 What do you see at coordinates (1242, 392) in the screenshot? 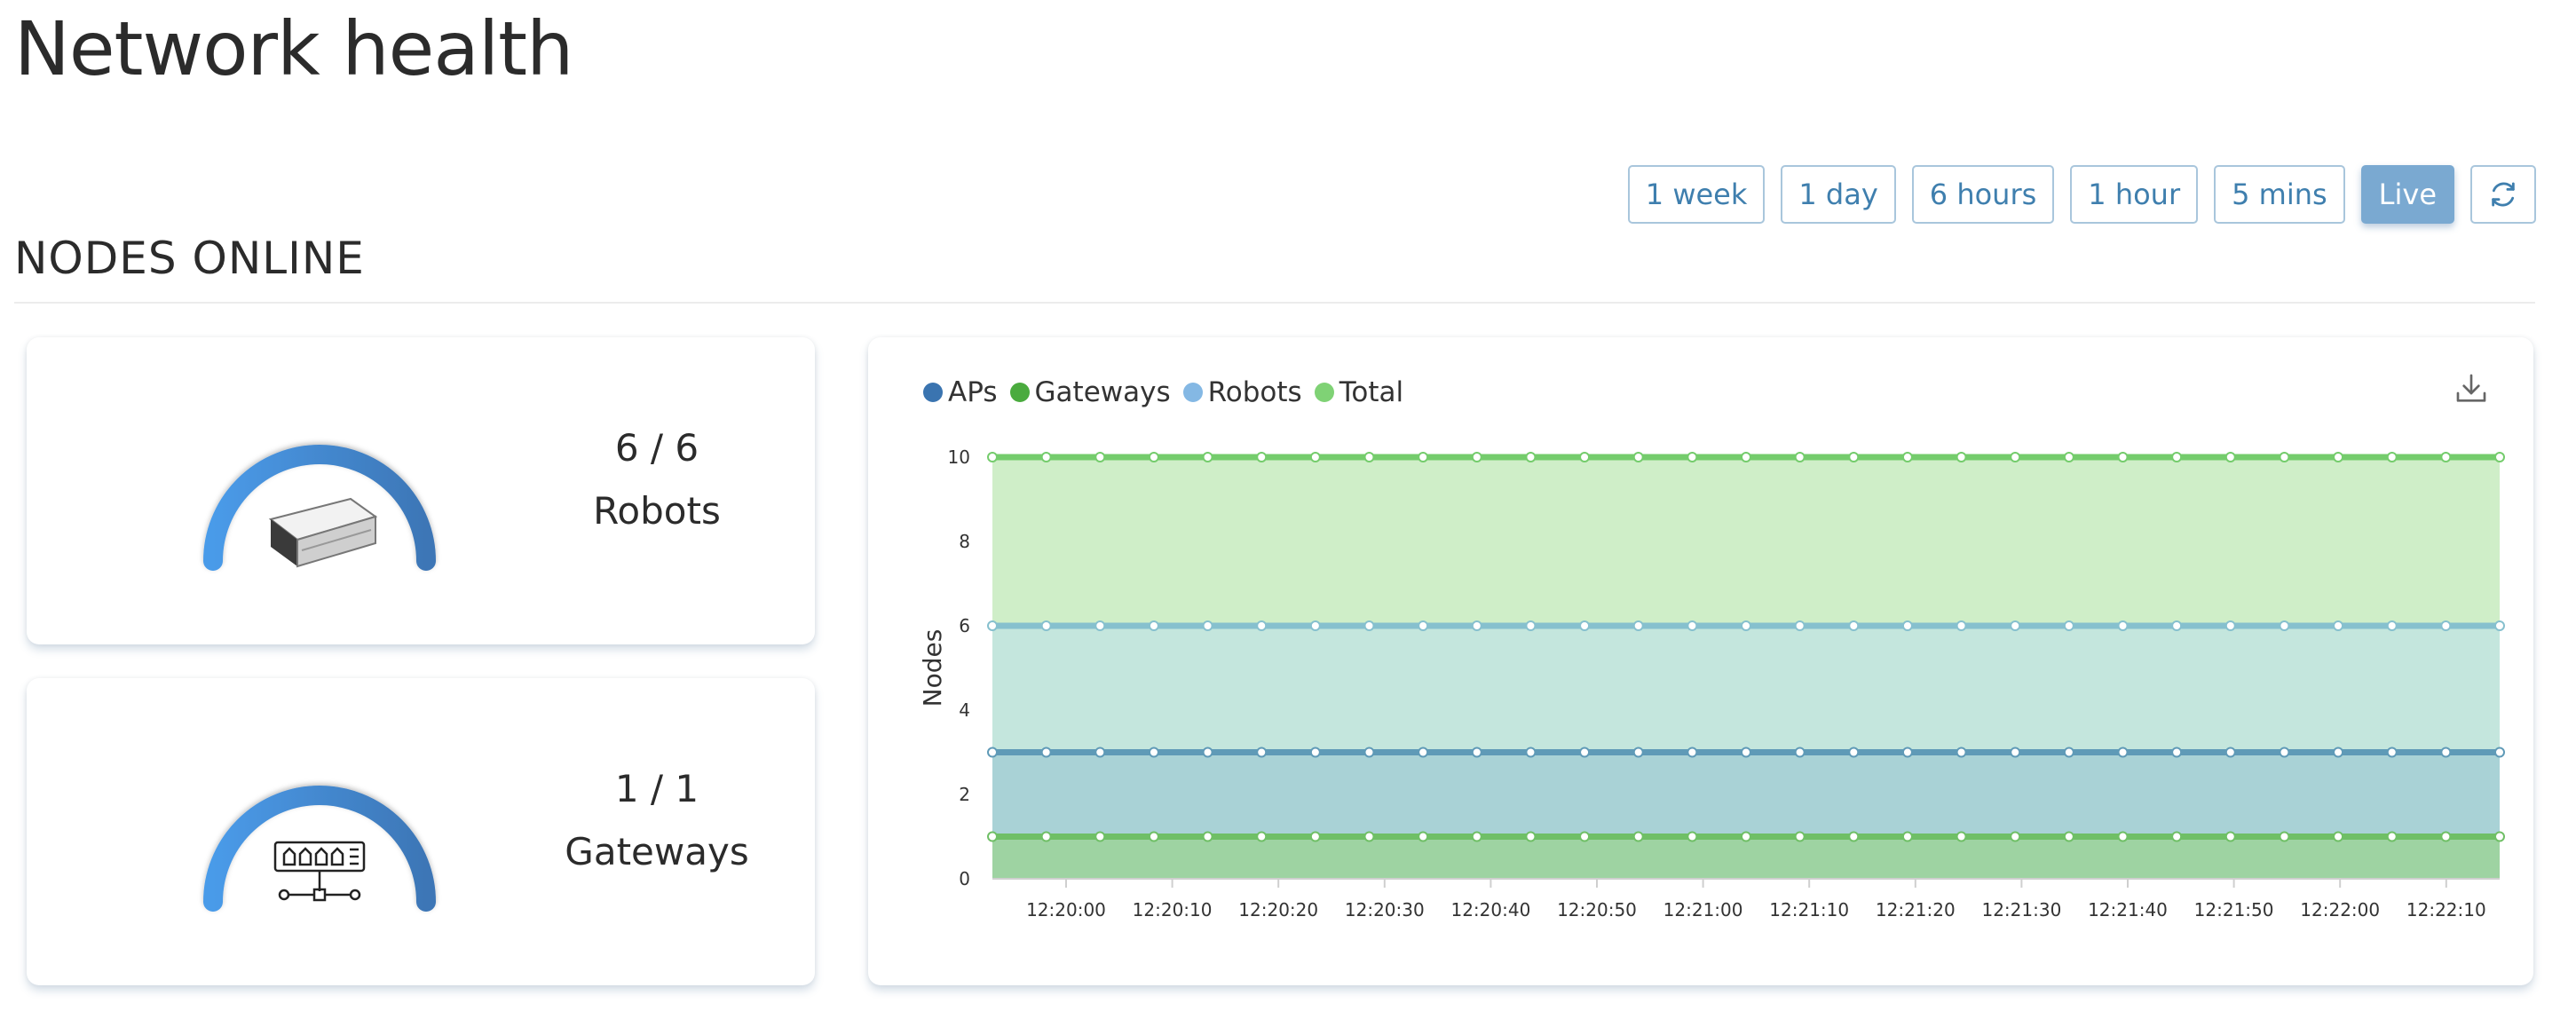
I see `legend-item-robots: Robots` at bounding box center [1242, 392].